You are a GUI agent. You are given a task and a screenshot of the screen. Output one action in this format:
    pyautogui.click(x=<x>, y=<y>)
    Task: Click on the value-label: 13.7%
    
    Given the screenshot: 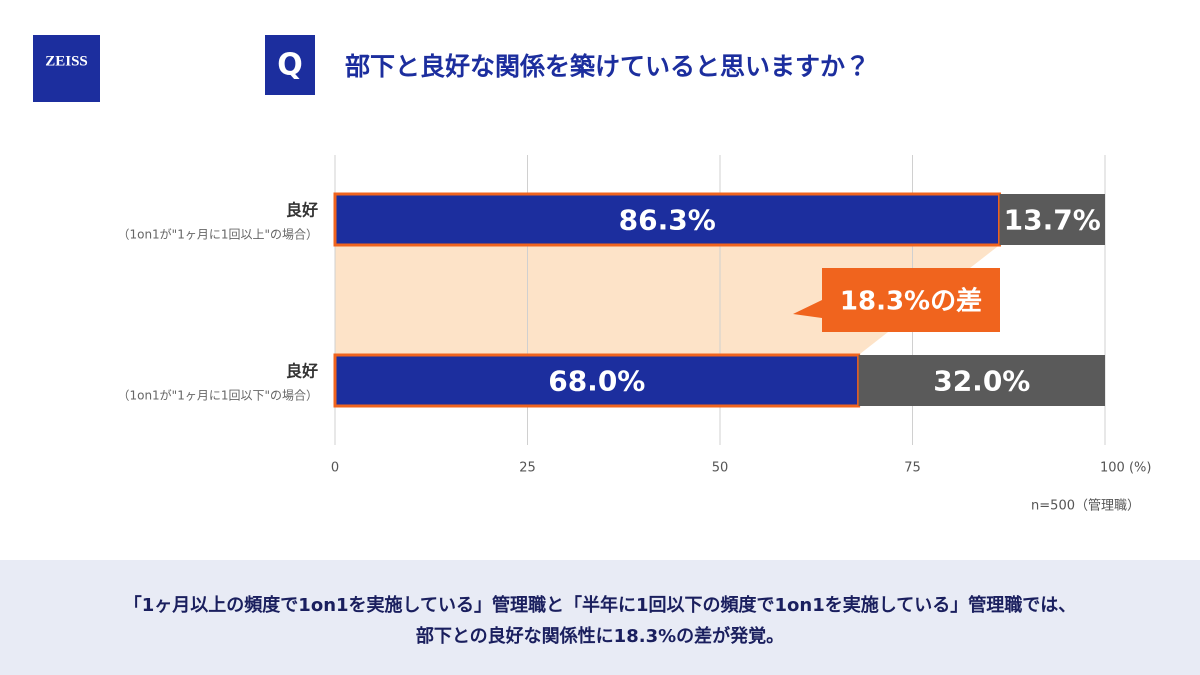 What is the action you would take?
    pyautogui.click(x=1052, y=220)
    